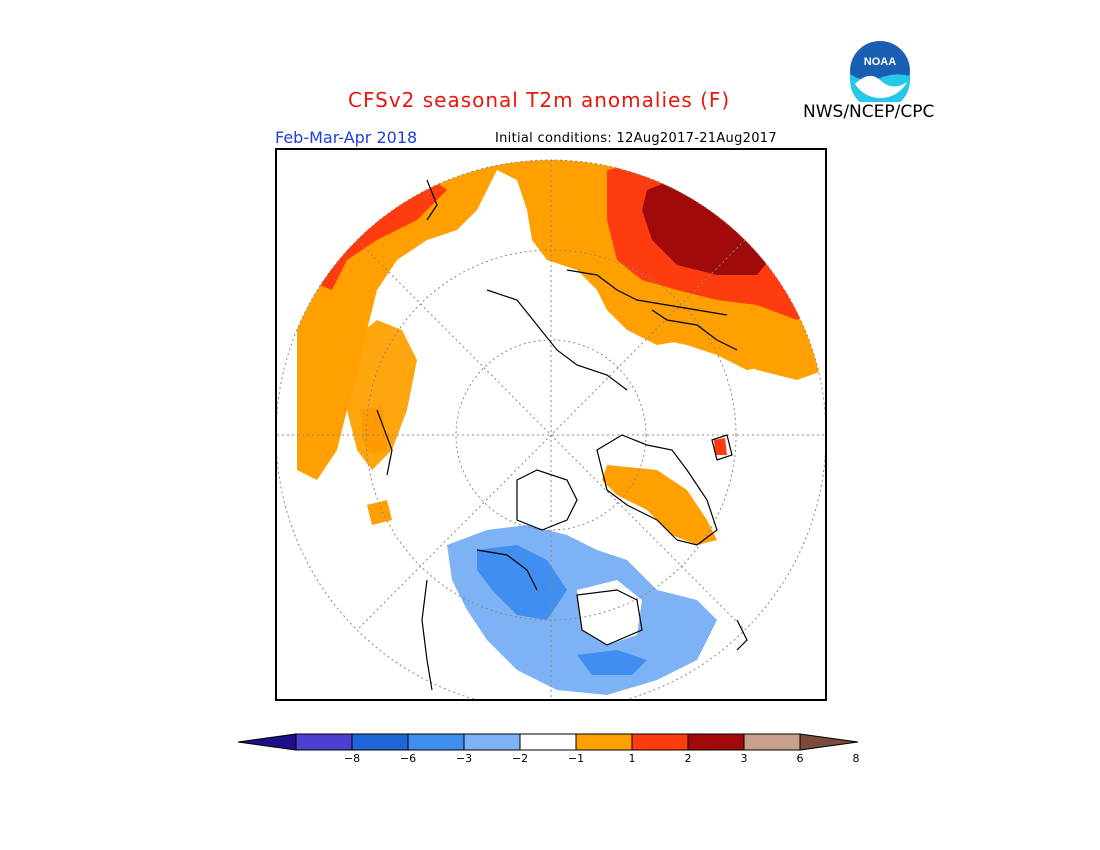  What do you see at coordinates (659, 505) in the screenshot?
I see `anomaly-warm-scandinavia` at bounding box center [659, 505].